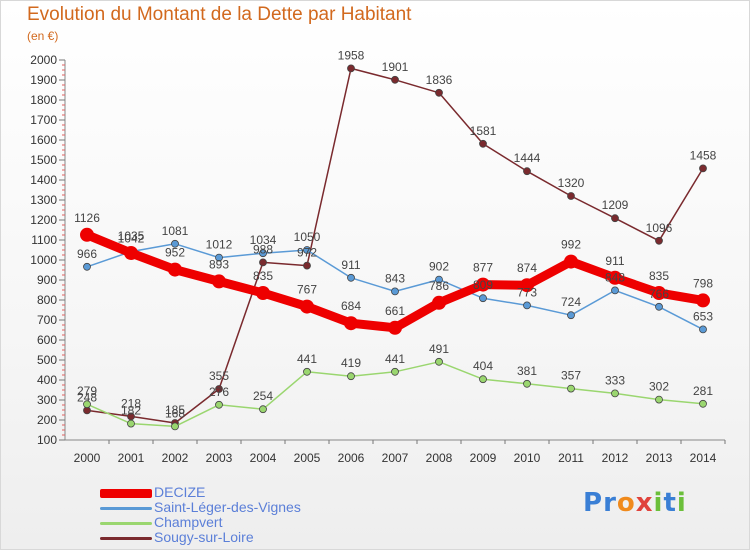 Image resolution: width=750 pixels, height=550 pixels. I want to click on x-tick-label: 2010, so click(527, 458).